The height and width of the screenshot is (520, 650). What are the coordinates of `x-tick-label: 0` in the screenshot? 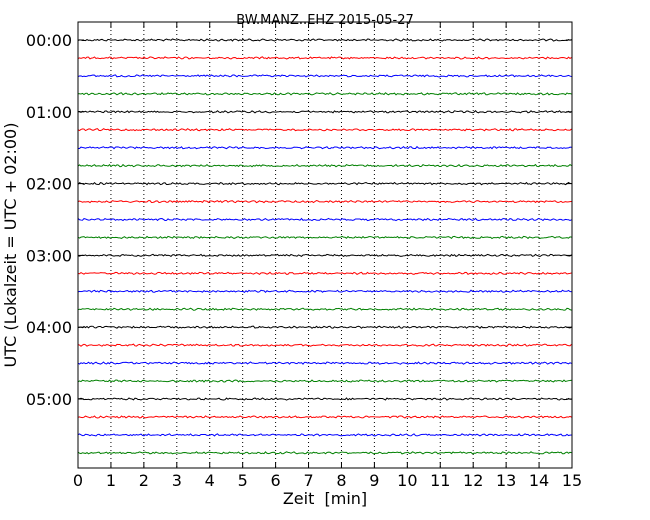 It's located at (78, 480).